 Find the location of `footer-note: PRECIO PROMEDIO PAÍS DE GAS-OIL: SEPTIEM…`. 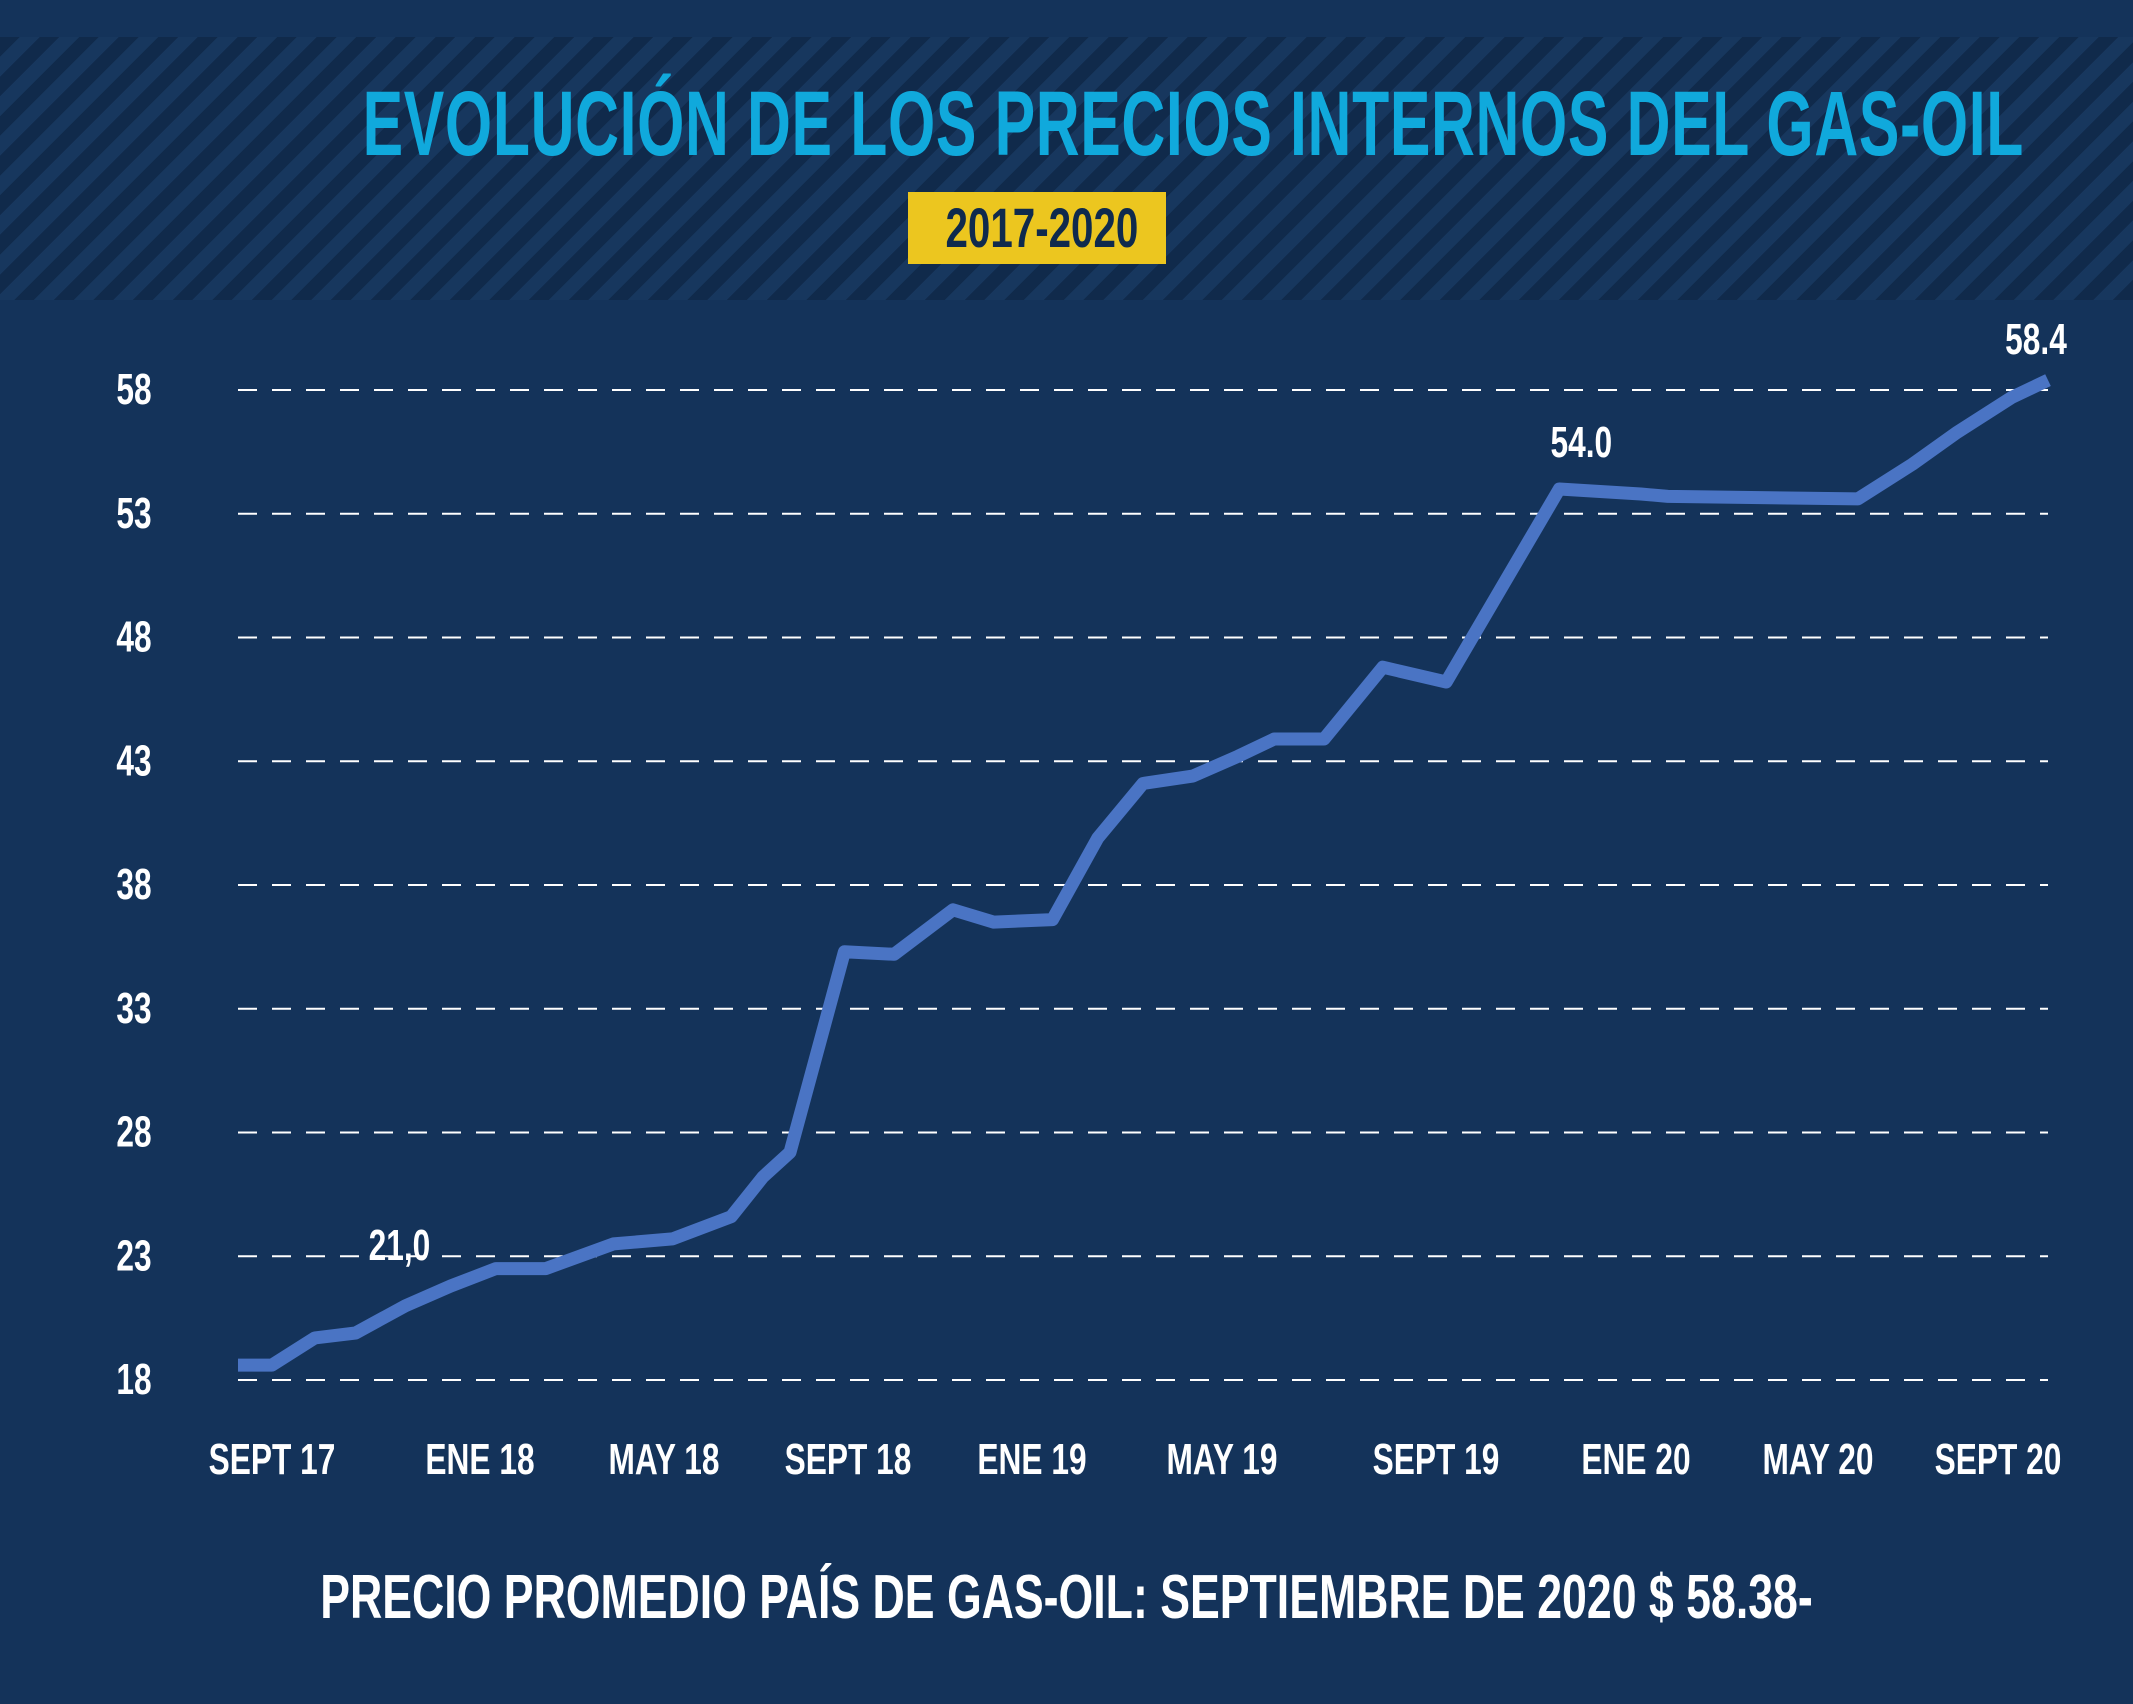

footer-note: PRECIO PROMEDIO PAÍS DE GAS-OIL: SEPTIEM… is located at coordinates (1066, 1597).